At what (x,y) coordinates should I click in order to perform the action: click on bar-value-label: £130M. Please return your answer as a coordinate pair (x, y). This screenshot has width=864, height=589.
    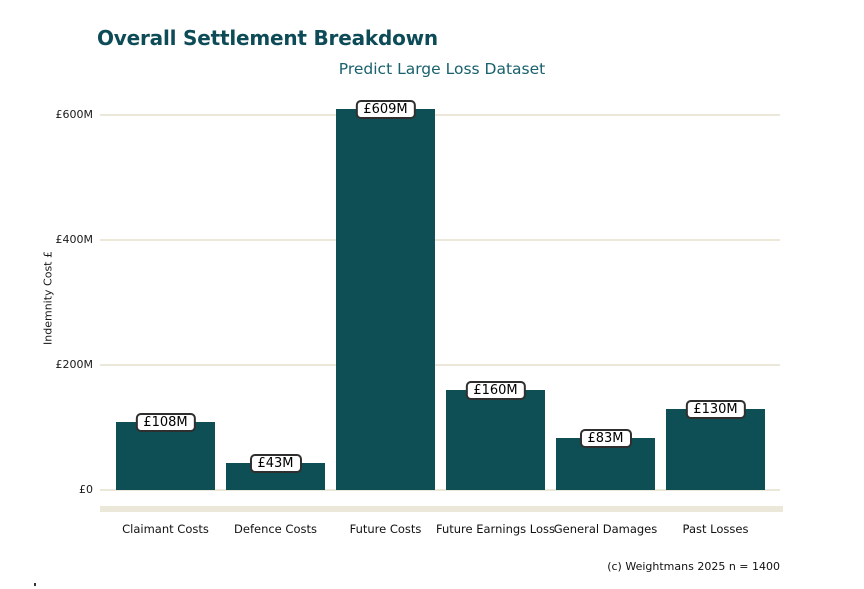
    Looking at the image, I should click on (715, 409).